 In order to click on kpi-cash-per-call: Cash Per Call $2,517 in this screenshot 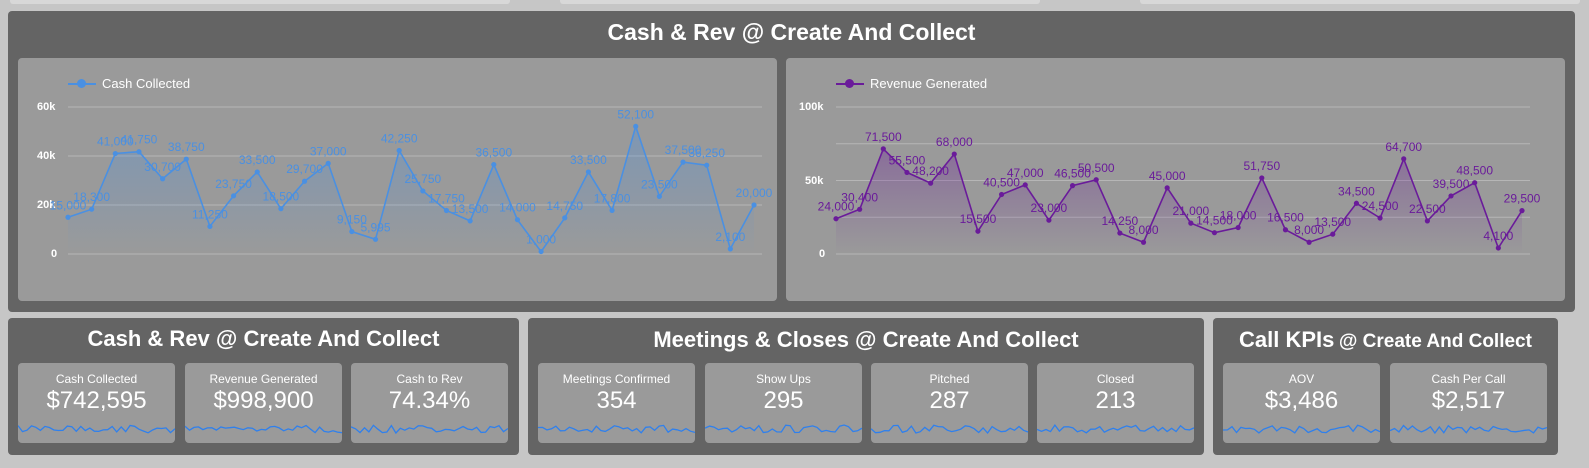, I will do `click(1468, 403)`.